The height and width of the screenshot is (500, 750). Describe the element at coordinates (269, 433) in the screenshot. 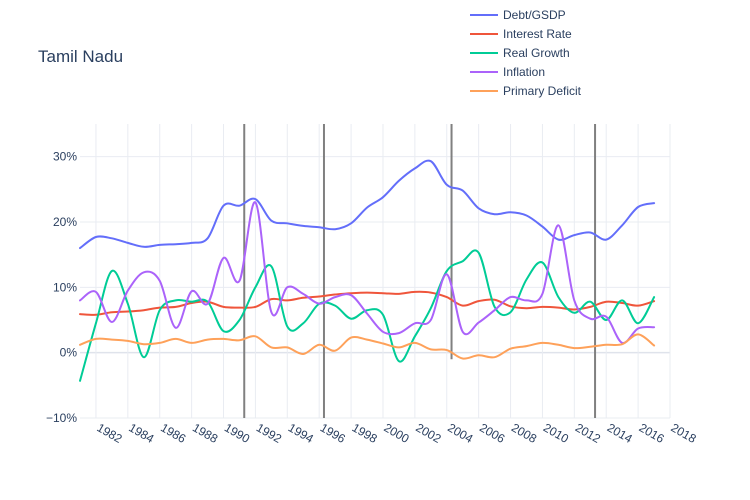

I see `x-tick-label: 1992` at that location.